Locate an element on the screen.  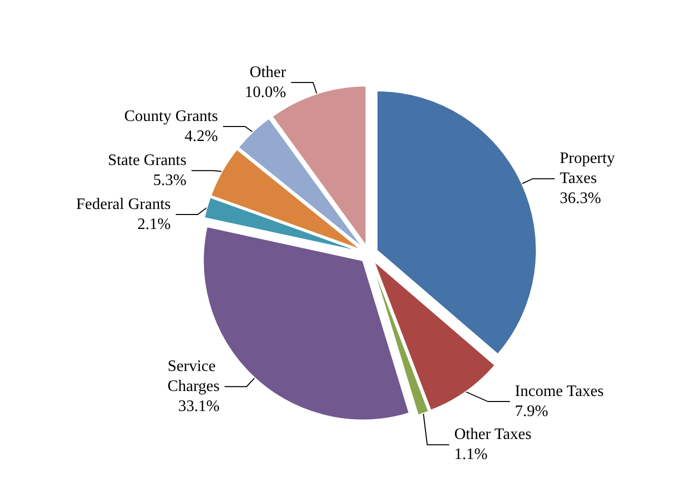
slice-label: County Grants is located at coordinates (171, 116).